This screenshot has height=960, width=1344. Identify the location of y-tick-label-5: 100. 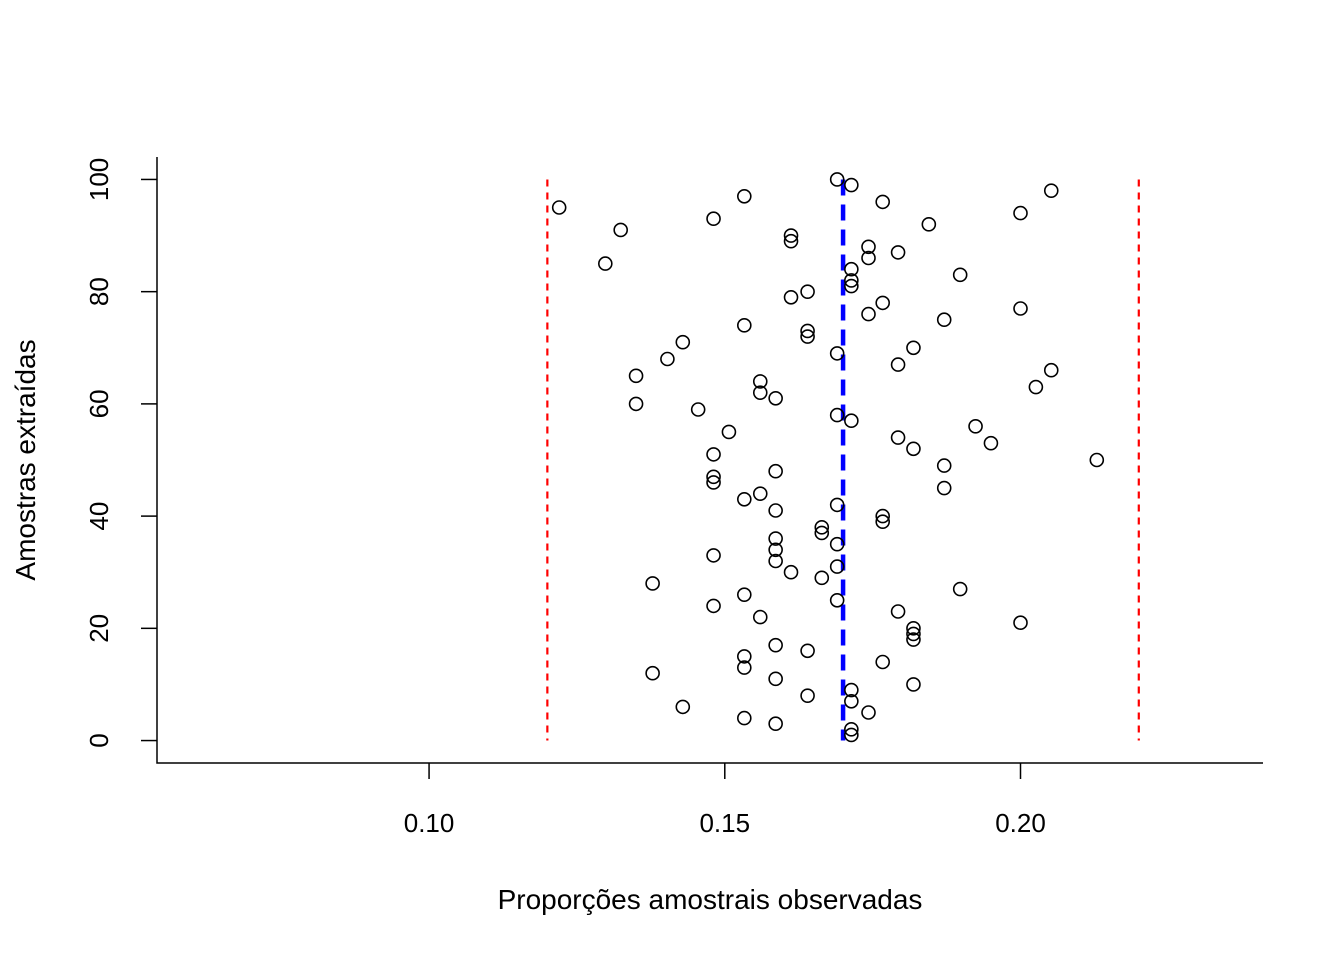
(99, 179).